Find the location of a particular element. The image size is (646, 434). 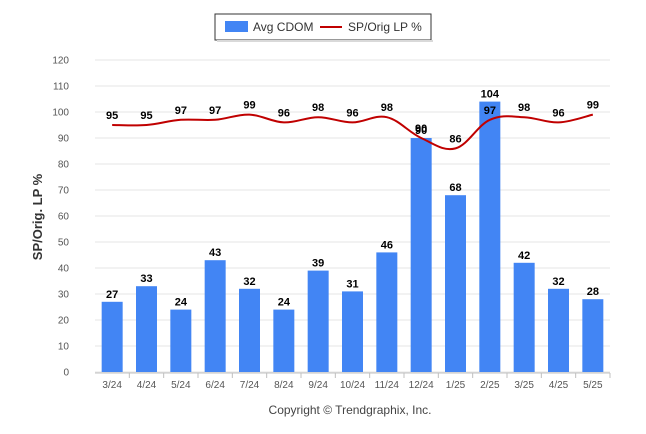

bar-value-label: 46 is located at coordinates (387, 245).